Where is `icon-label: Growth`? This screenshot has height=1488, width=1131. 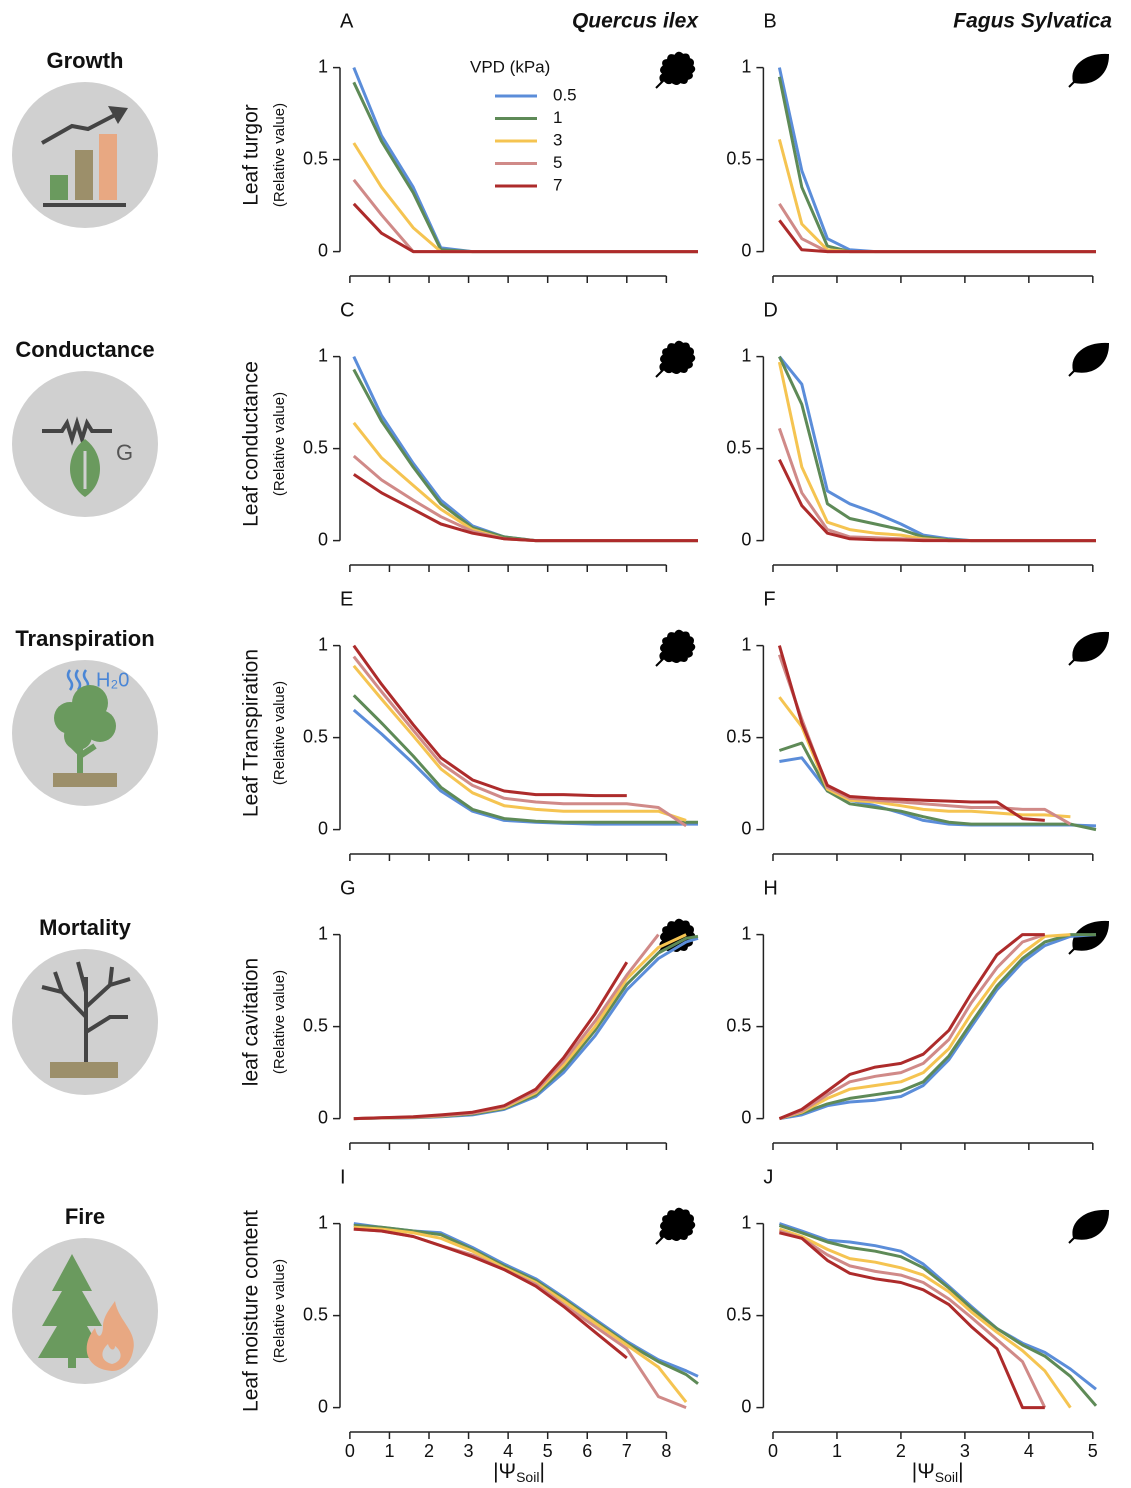 icon-label: Growth is located at coordinates (85, 60).